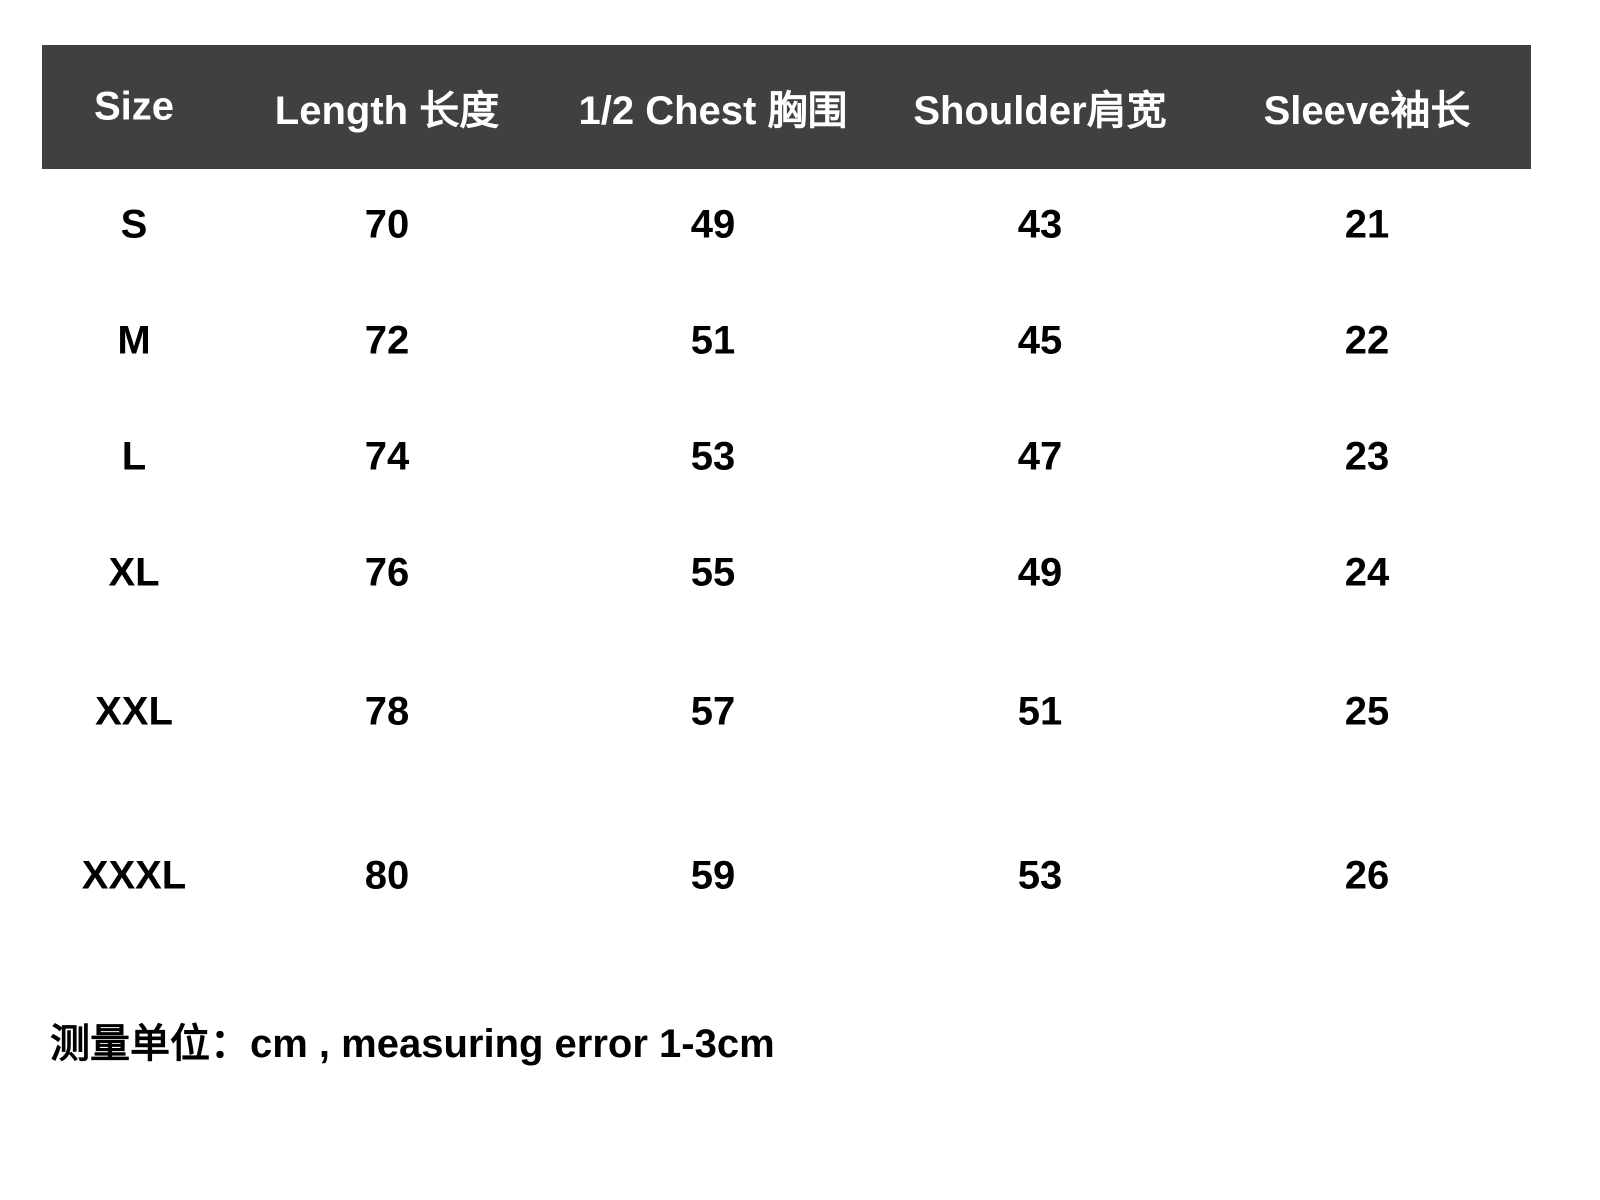 The width and height of the screenshot is (1600, 1200). I want to click on measurement-cell: 78, so click(387, 711).